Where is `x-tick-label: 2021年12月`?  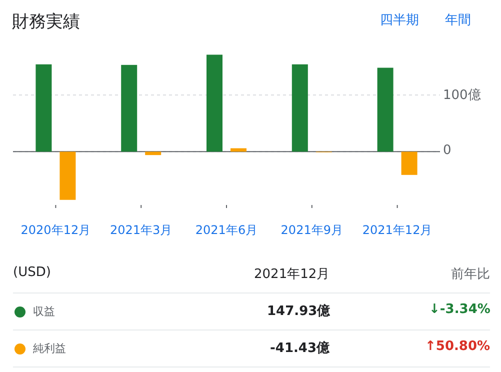
x-tick-label: 2021年12月 is located at coordinates (397, 230).